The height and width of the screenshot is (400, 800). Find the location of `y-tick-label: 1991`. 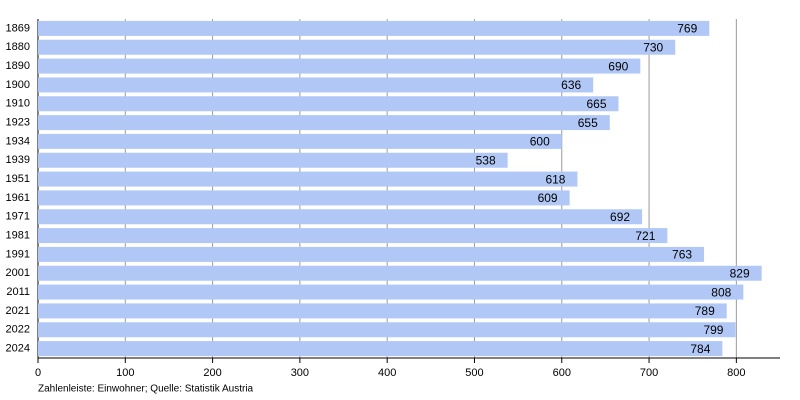

y-tick-label: 1991 is located at coordinates (18, 254).